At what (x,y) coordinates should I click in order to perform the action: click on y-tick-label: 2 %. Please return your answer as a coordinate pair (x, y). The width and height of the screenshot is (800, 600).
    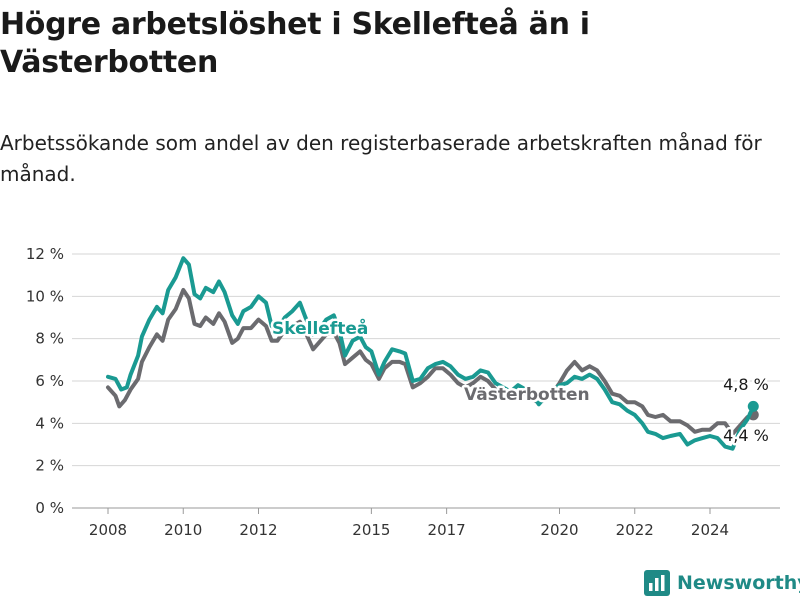
    Looking at the image, I should click on (49, 466).